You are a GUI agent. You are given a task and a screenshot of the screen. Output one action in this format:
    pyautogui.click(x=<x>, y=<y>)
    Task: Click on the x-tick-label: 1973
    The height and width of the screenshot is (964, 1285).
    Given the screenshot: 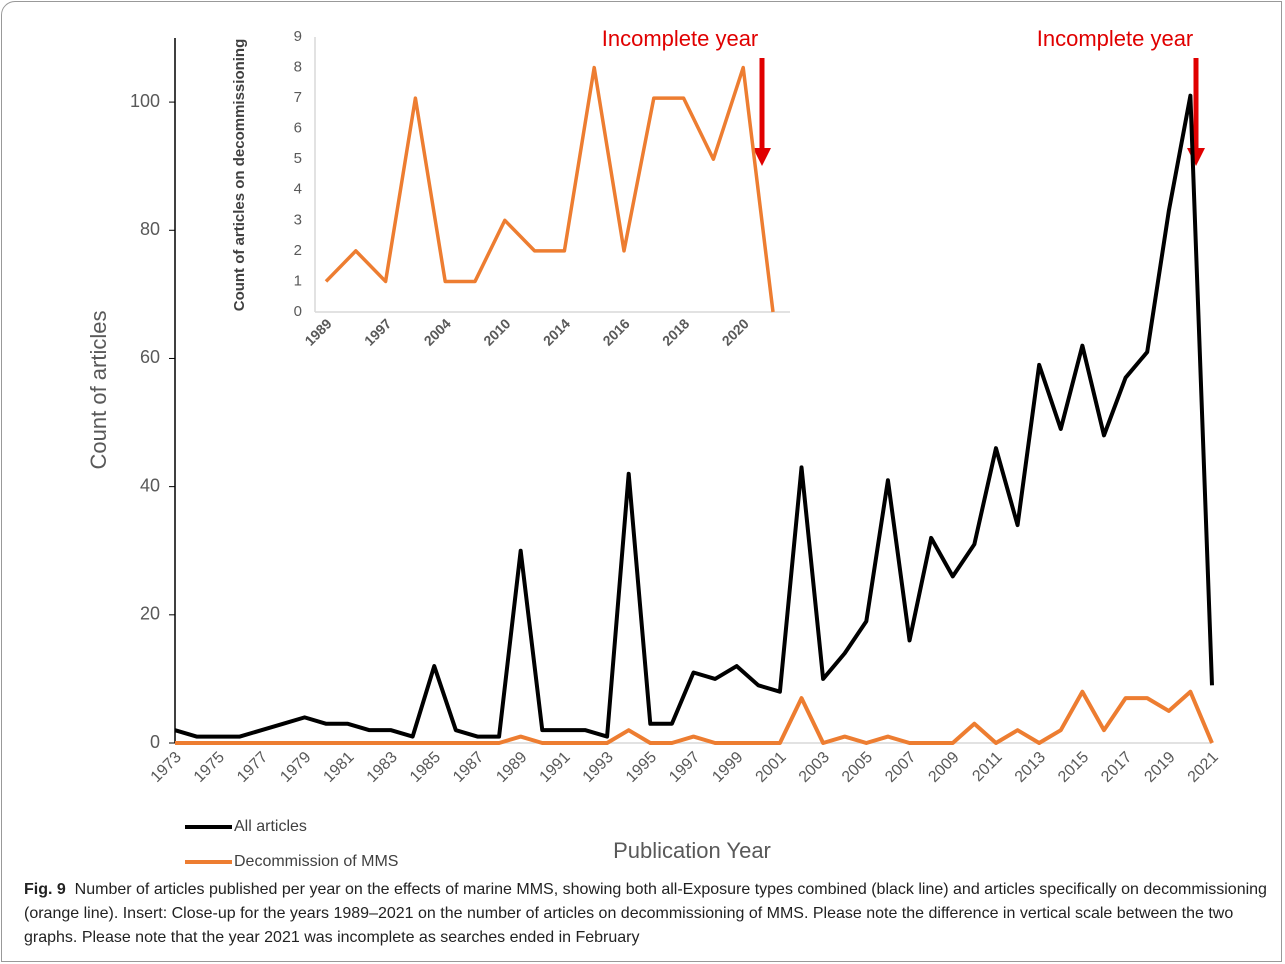 What is the action you would take?
    pyautogui.click(x=166, y=767)
    